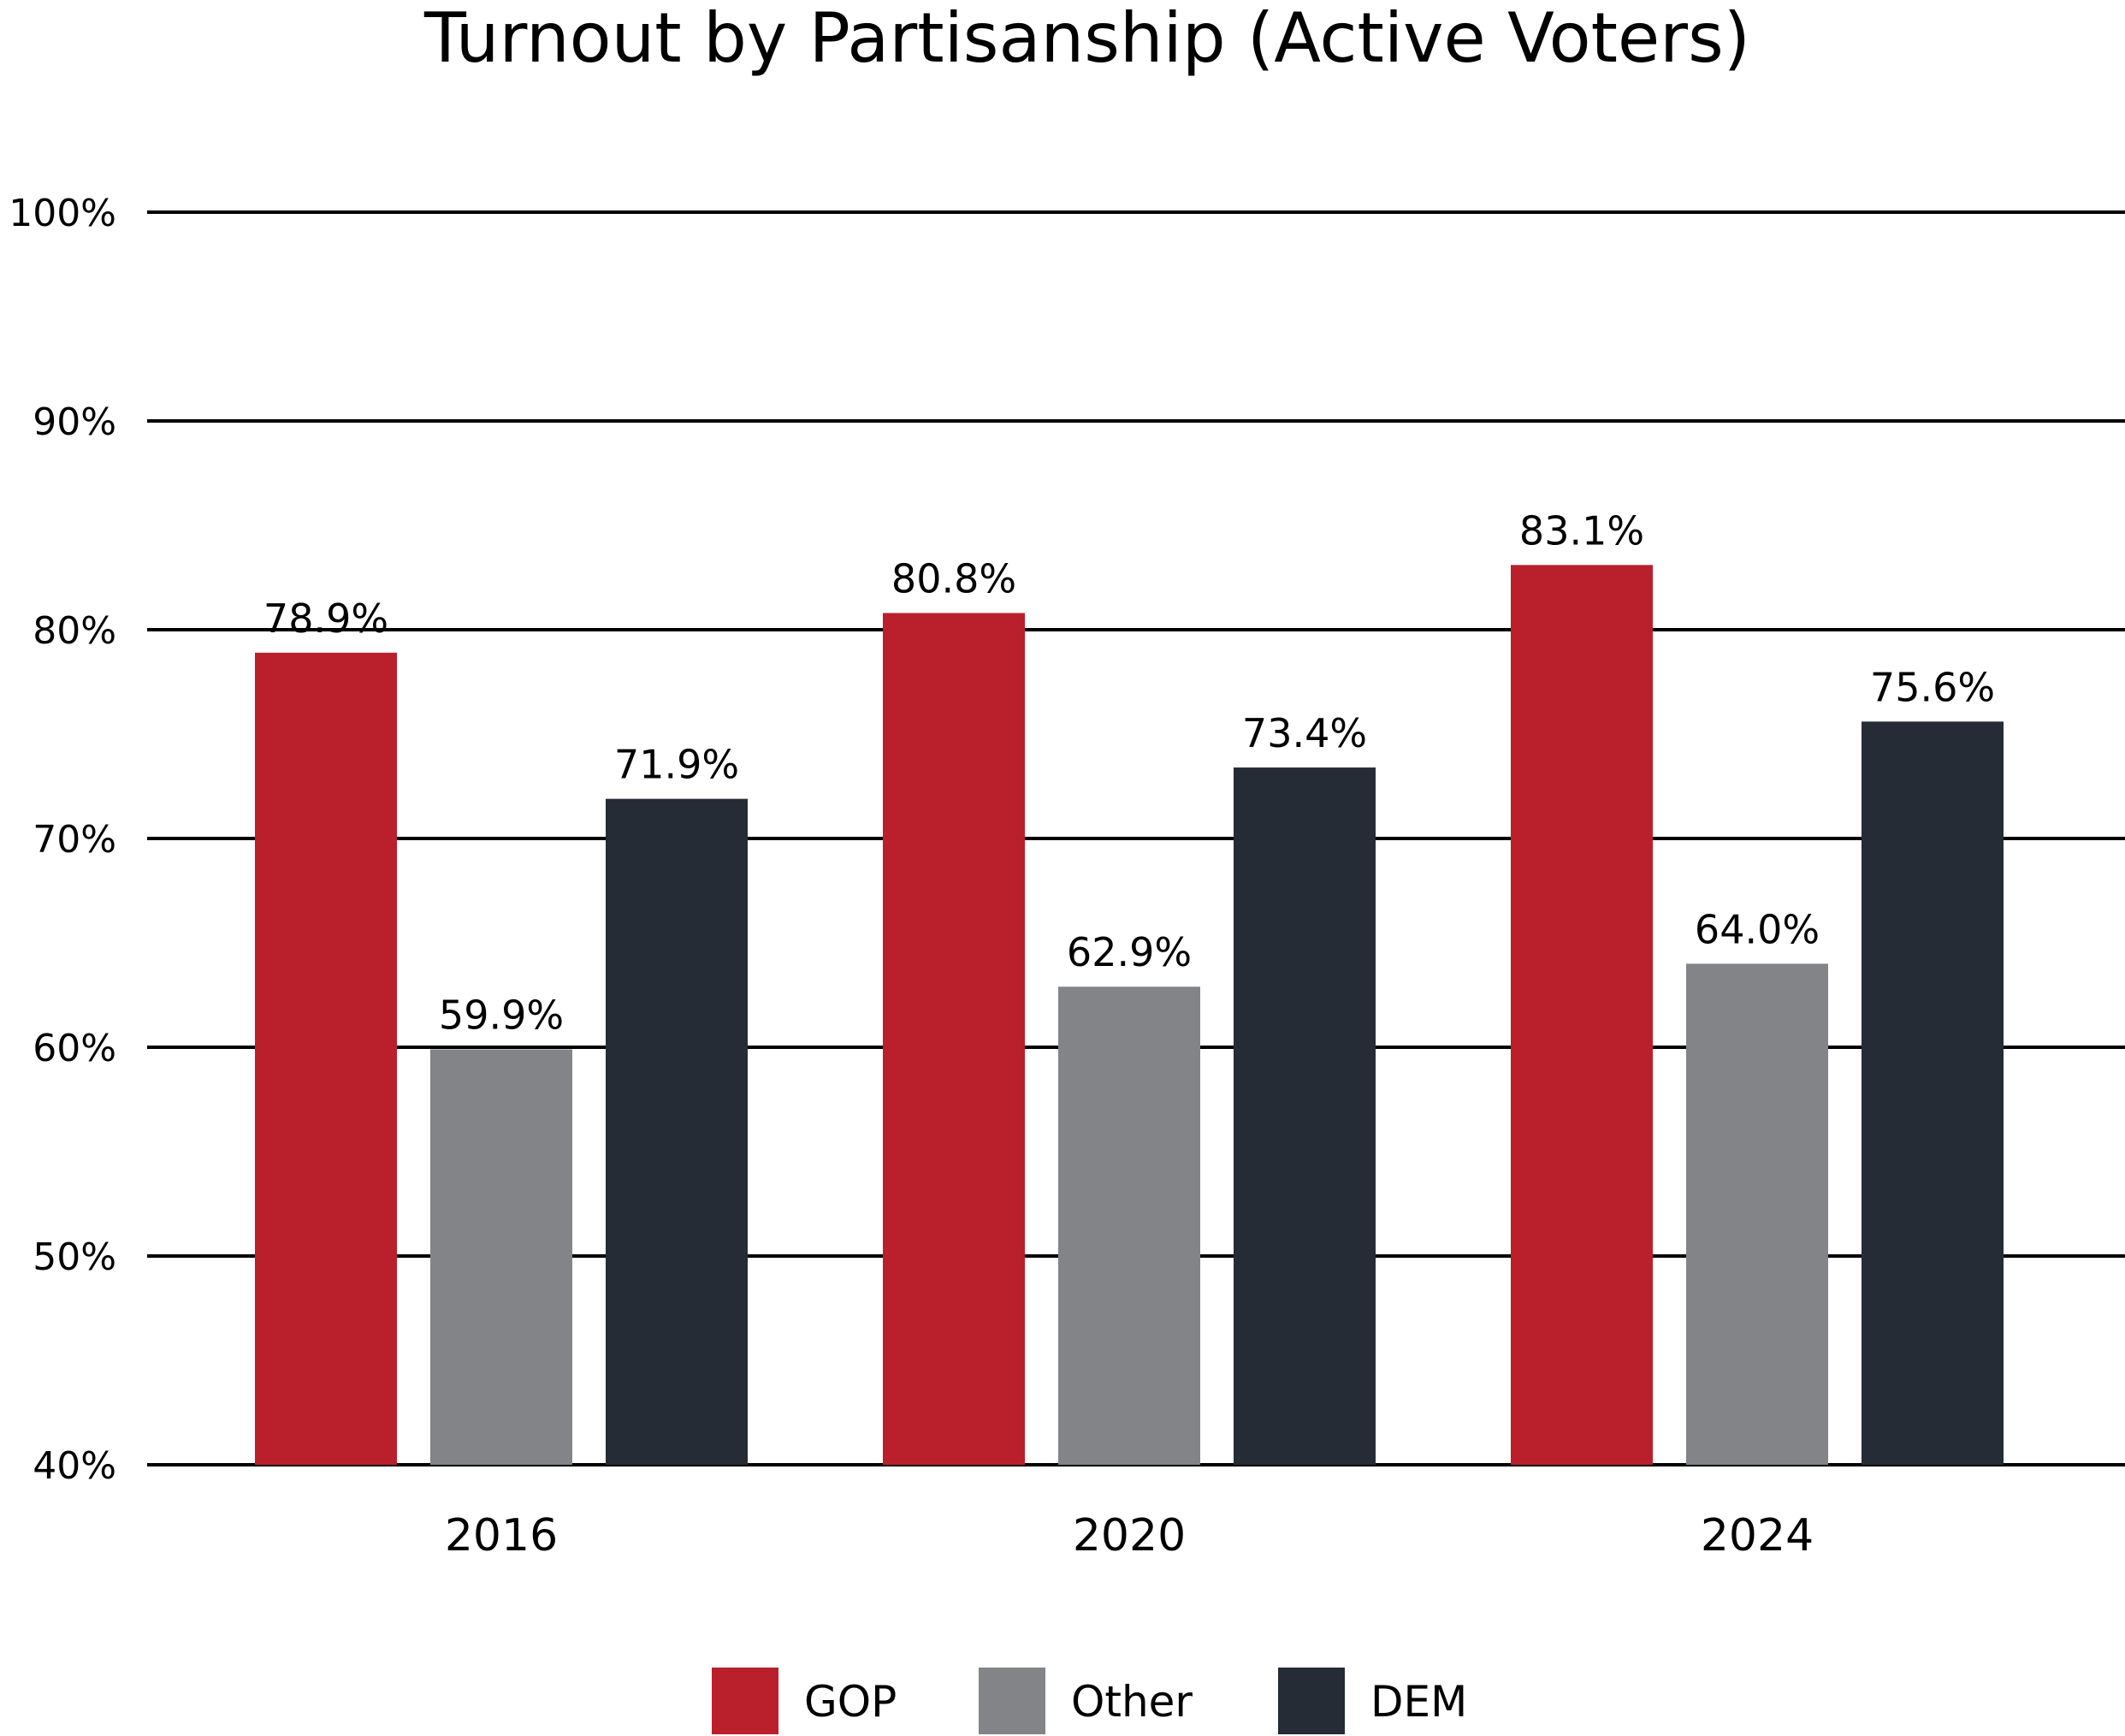  Describe the element at coordinates (677, 1132) in the screenshot. I see `bar-dem-2016` at that location.